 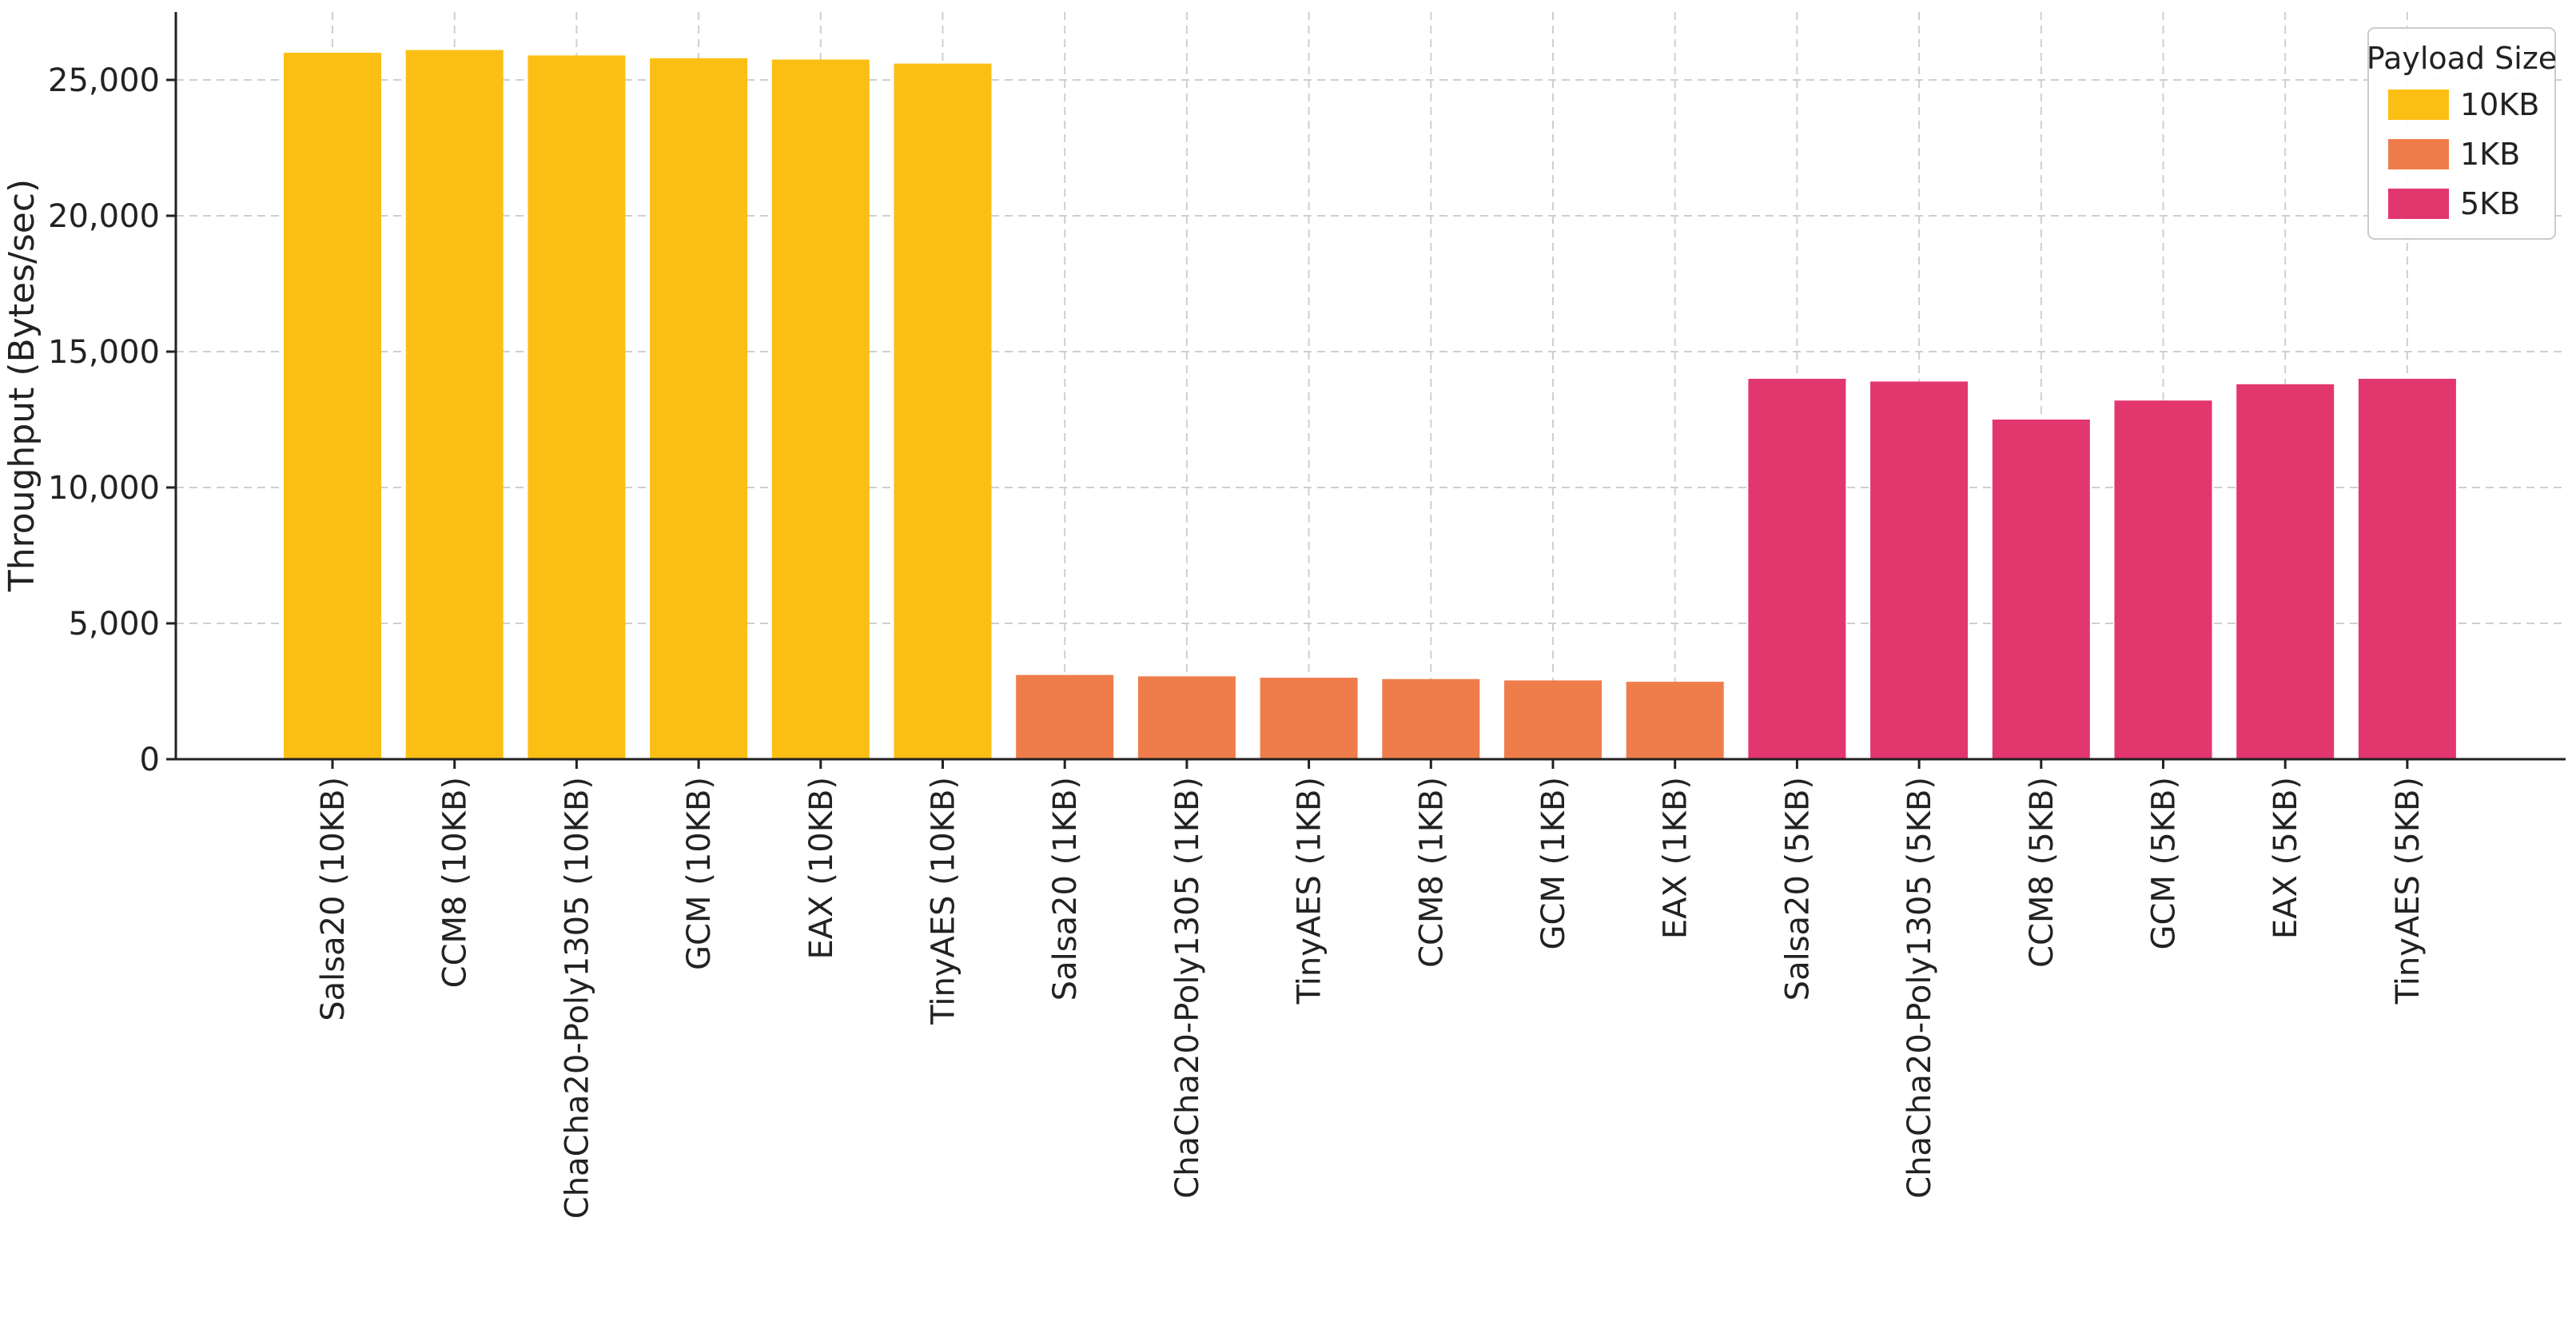 What do you see at coordinates (577, 998) in the screenshot?
I see `x-tick-label: ChaCha20-Poly1305 (10KB)` at bounding box center [577, 998].